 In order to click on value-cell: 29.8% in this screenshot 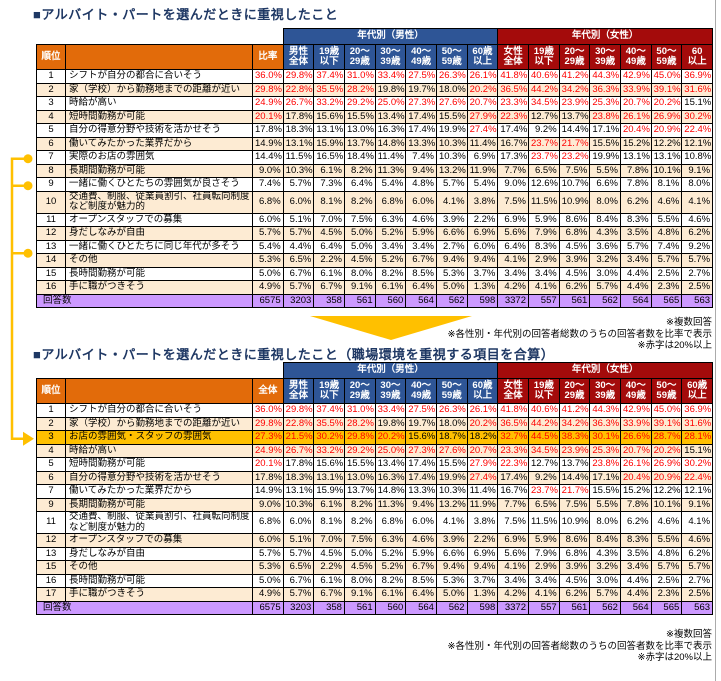, I will do `click(268, 423)`.